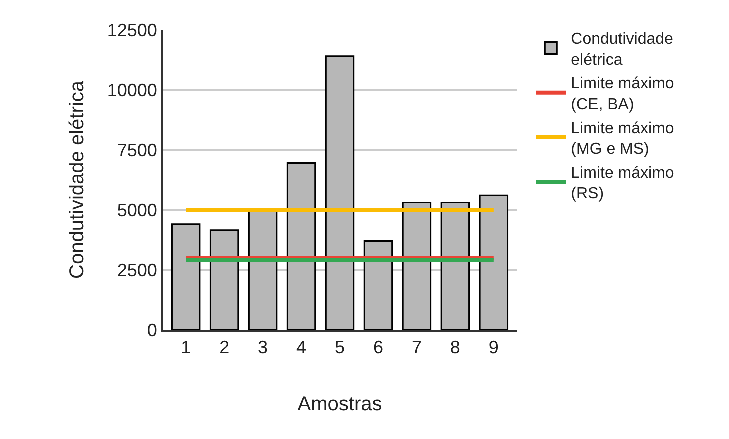 This screenshot has height=439, width=729. I want to click on legend-label: Condutividade elétrica, so click(622, 50).